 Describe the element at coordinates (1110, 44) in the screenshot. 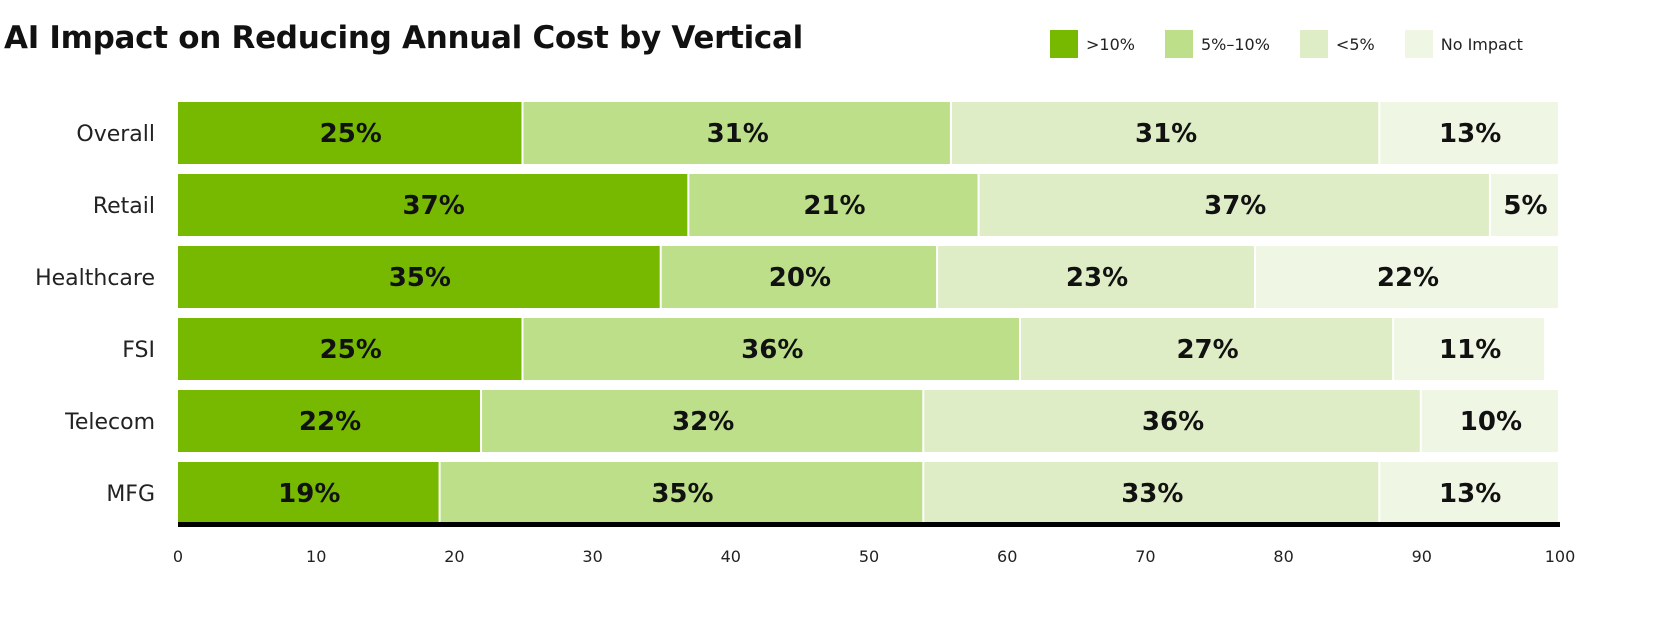

I see `legend-label: >10%` at that location.